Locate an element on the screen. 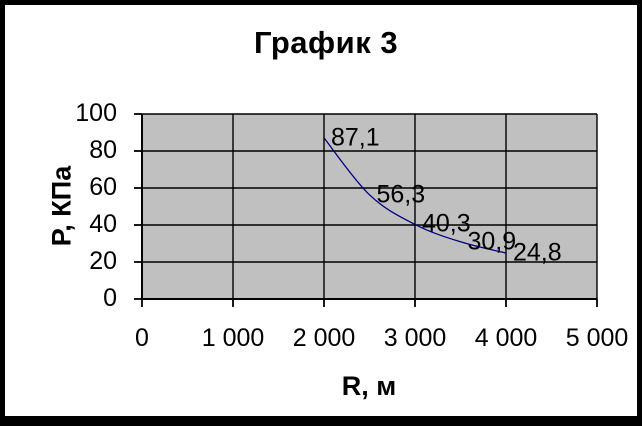 This screenshot has height=426, width=642. x-tick-label: 1 000 is located at coordinates (233, 338).